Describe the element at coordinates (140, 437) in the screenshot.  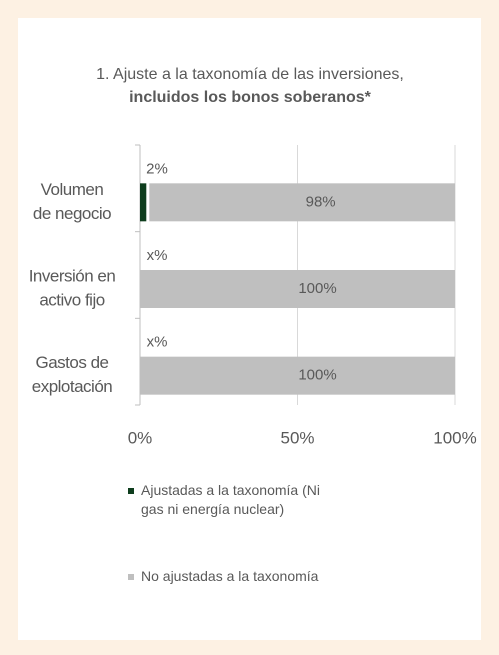
I see `x-tick-label: 0%` at that location.